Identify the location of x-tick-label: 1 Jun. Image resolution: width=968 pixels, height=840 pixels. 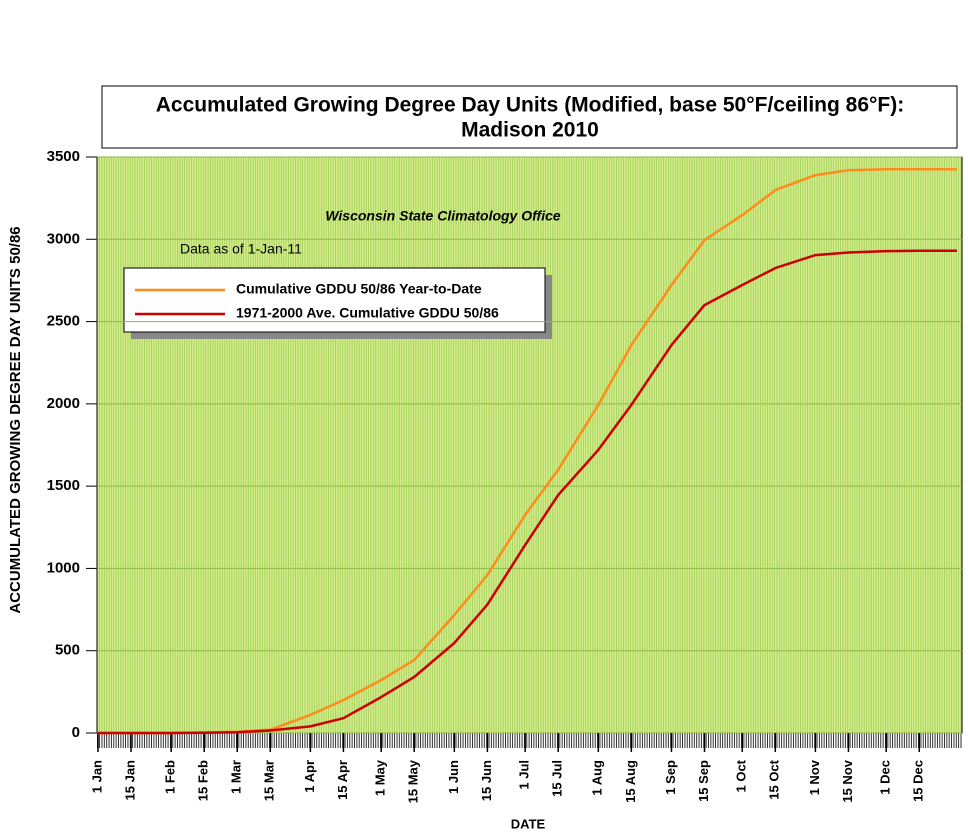
(453, 777).